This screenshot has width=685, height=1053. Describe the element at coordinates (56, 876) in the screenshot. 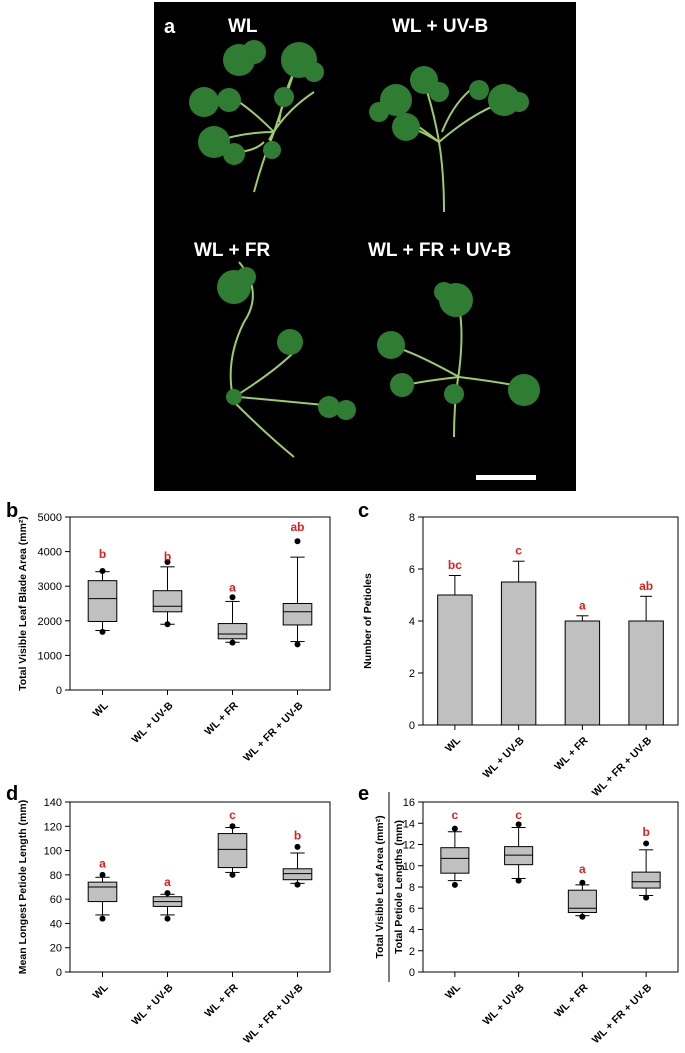

I see `y-tick-label: 80` at that location.